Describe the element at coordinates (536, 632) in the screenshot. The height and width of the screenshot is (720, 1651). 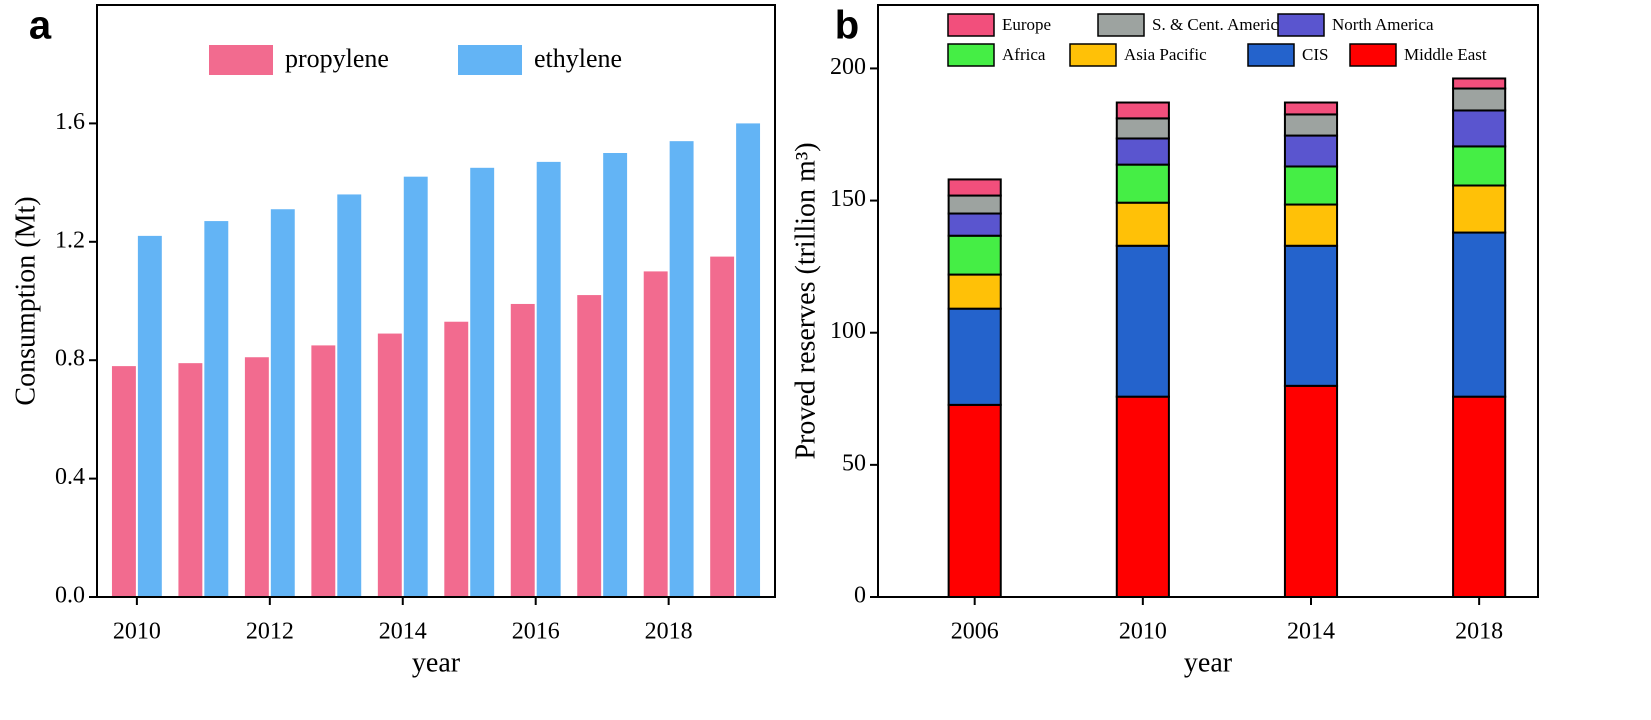
I see `x-tick-label: 2016` at that location.